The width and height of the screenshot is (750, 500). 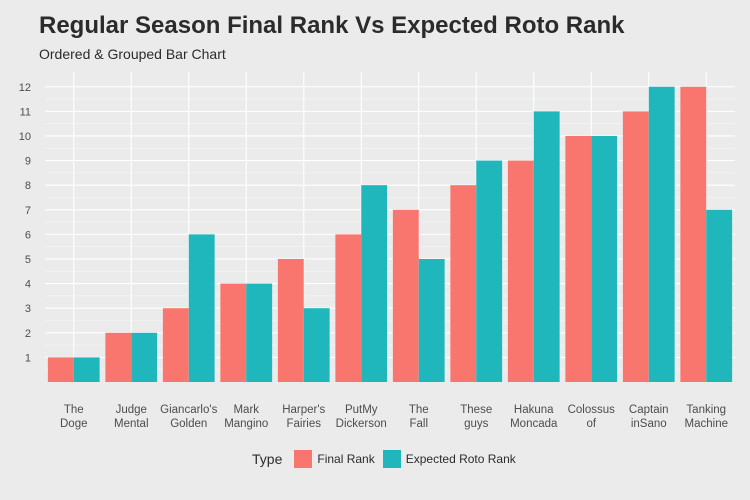 What do you see at coordinates (267, 459) in the screenshot?
I see `legend-title: Type` at bounding box center [267, 459].